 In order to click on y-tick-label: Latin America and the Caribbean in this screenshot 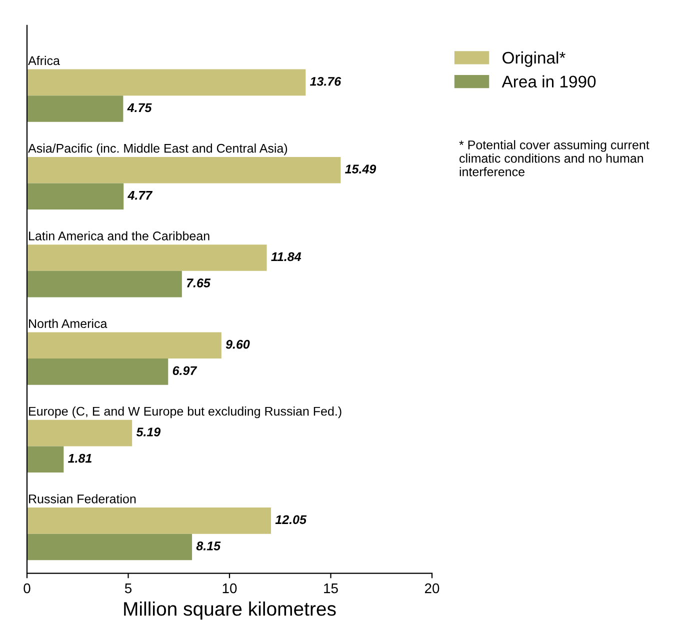, I will do `click(119, 235)`.